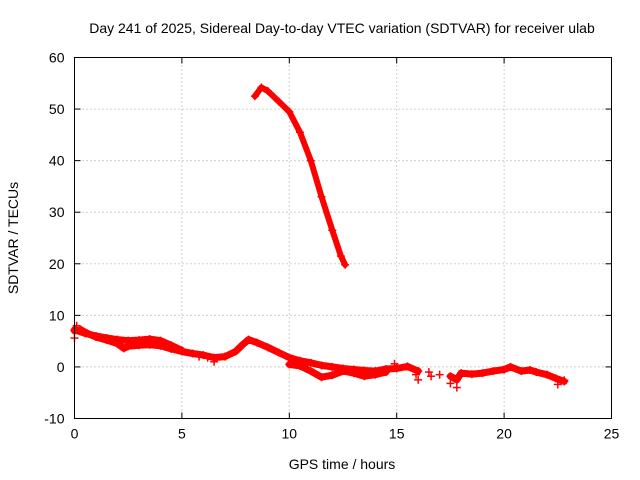 This screenshot has height=480, width=640. I want to click on y-tick-label: 30, so click(57, 212).